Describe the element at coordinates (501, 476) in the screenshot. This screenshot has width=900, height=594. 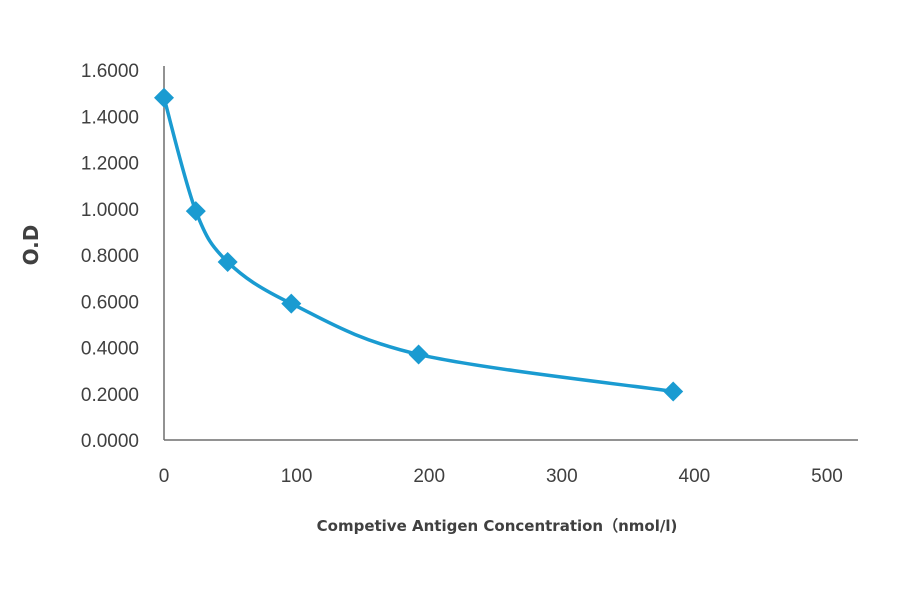
I see `x-axis-ticks: 0 100 200 300 400 500` at that location.